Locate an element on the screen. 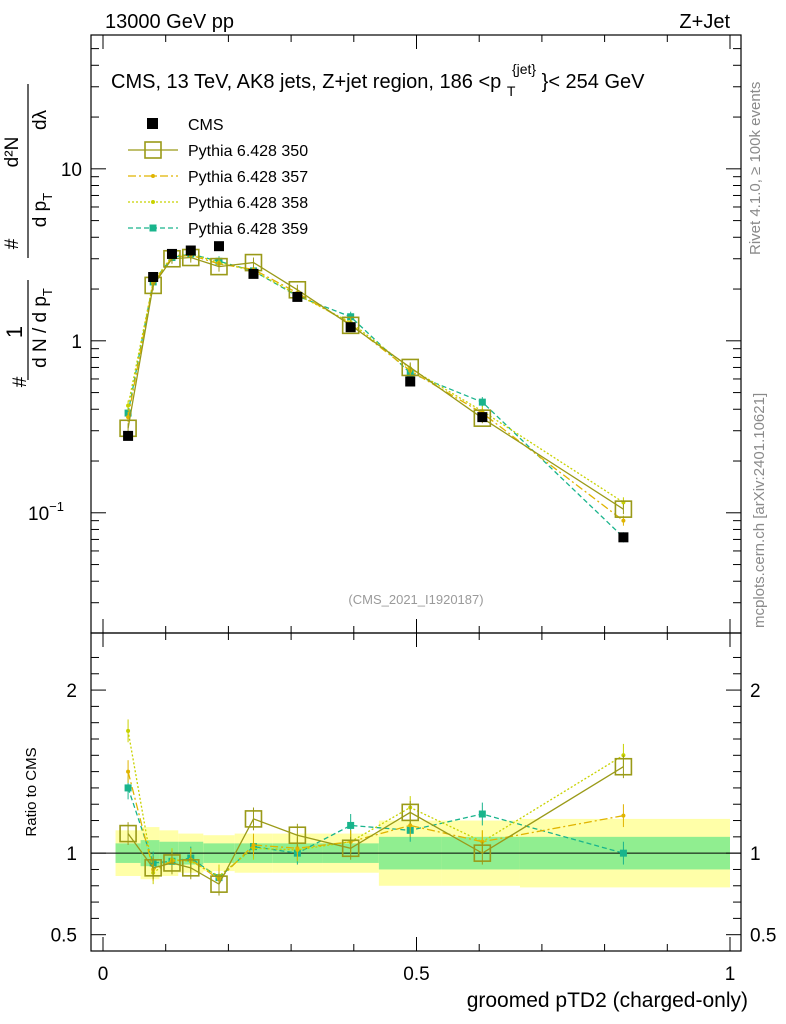 This screenshot has height=1024, width=786. x-axis-label: groomed pTD2 (charged-only) is located at coordinates (607, 1000).